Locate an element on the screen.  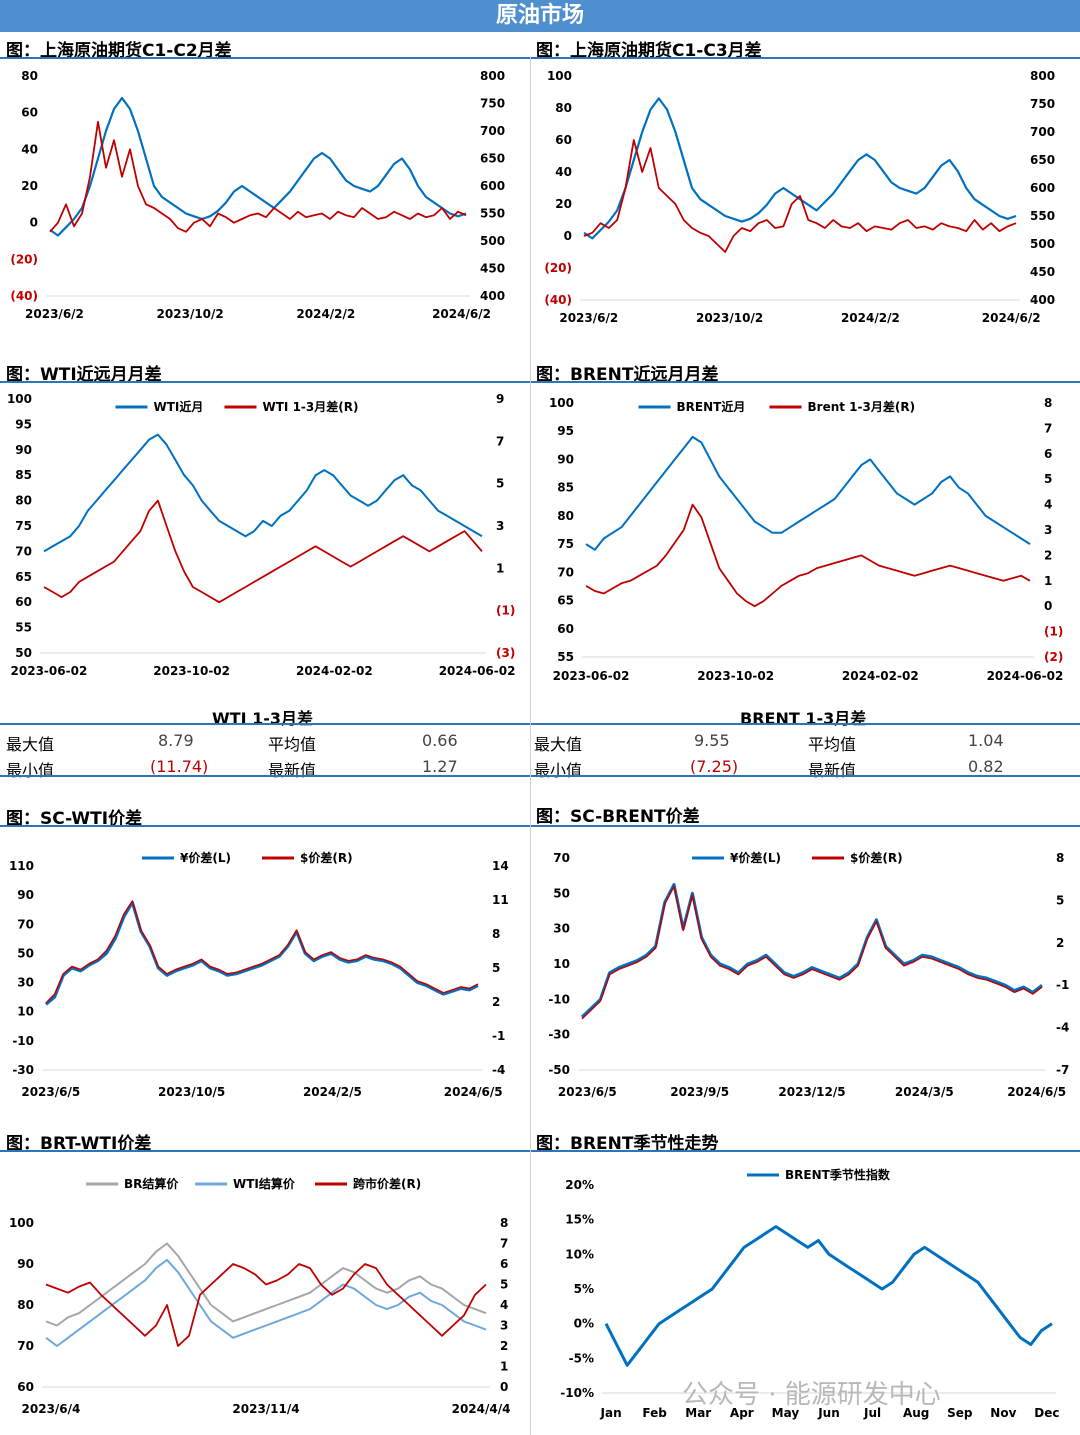
left-tick-label: 95 is located at coordinates (565, 431).